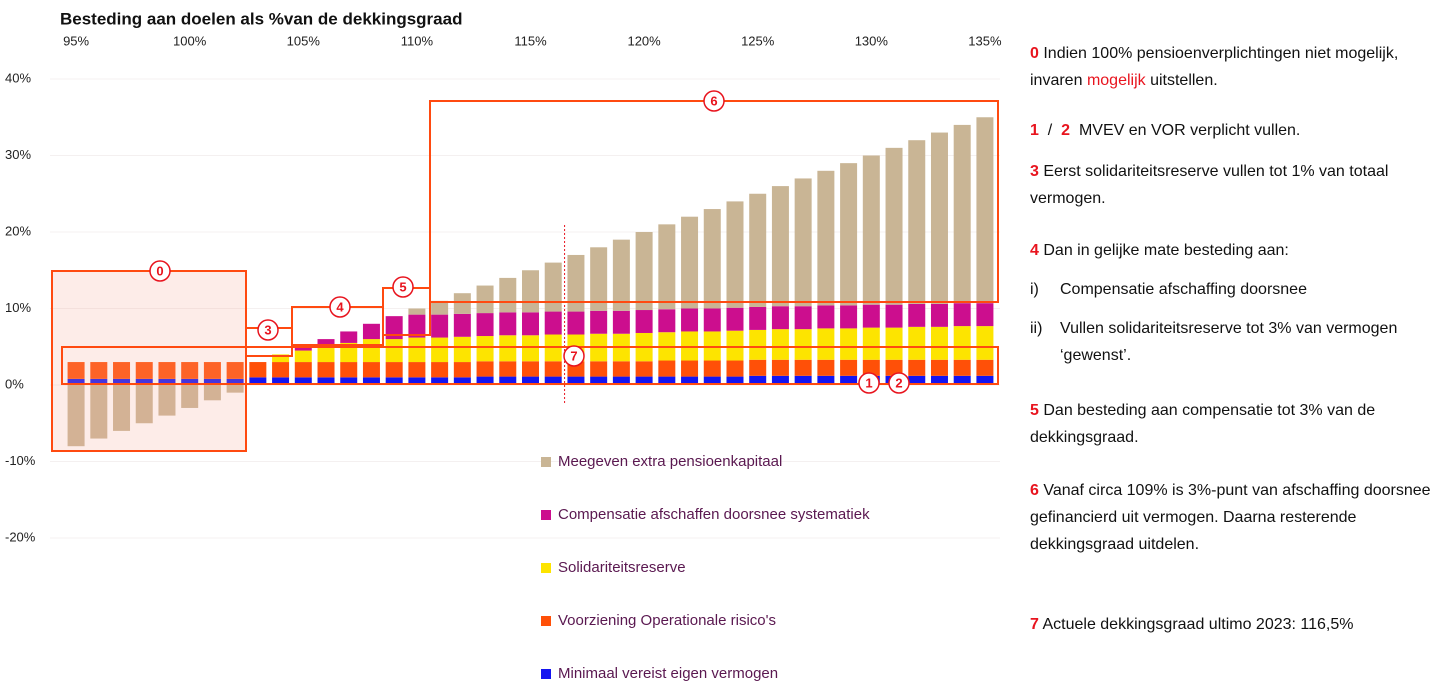 The width and height of the screenshot is (1441, 684). Describe the element at coordinates (18, 77) in the screenshot. I see `y-tick-label: 40%` at that location.